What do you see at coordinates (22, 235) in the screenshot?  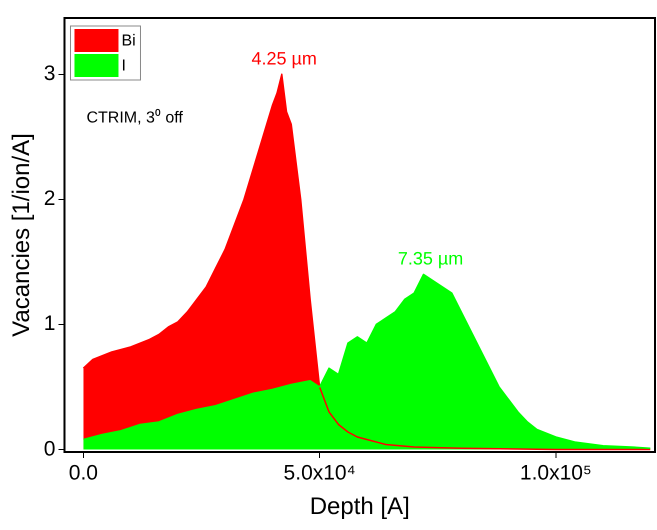 I see `y-axis-title: Vacancies [1/ion/A]` at bounding box center [22, 235].